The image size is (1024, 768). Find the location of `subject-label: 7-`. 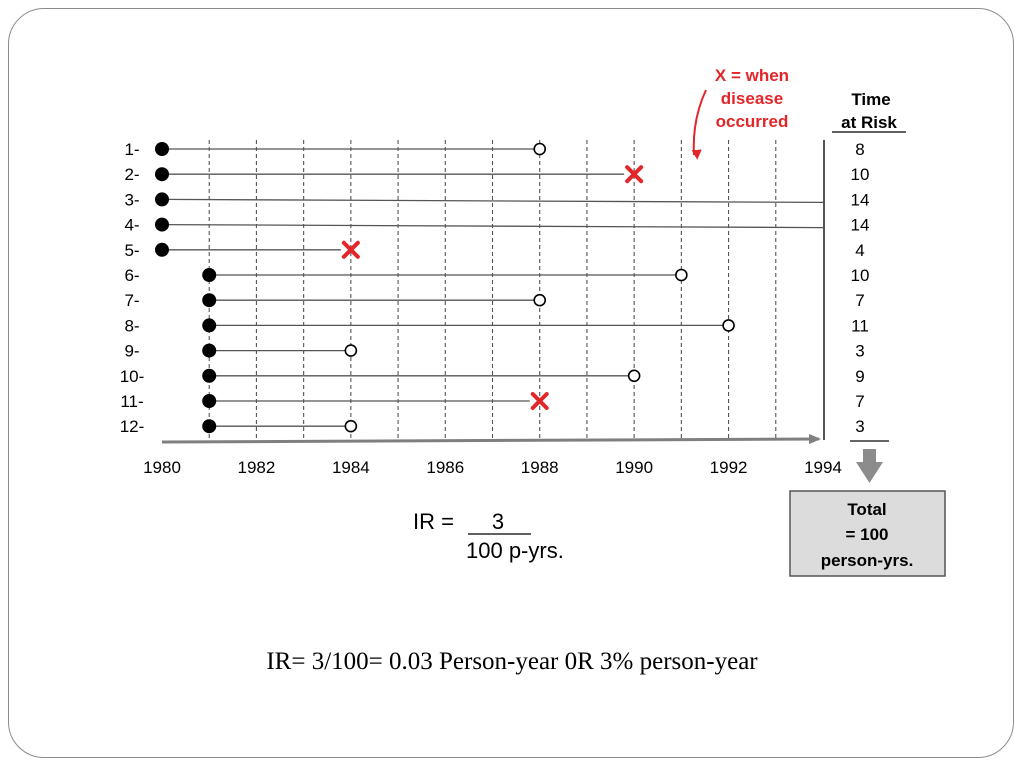

subject-label: 7- is located at coordinates (131, 300).